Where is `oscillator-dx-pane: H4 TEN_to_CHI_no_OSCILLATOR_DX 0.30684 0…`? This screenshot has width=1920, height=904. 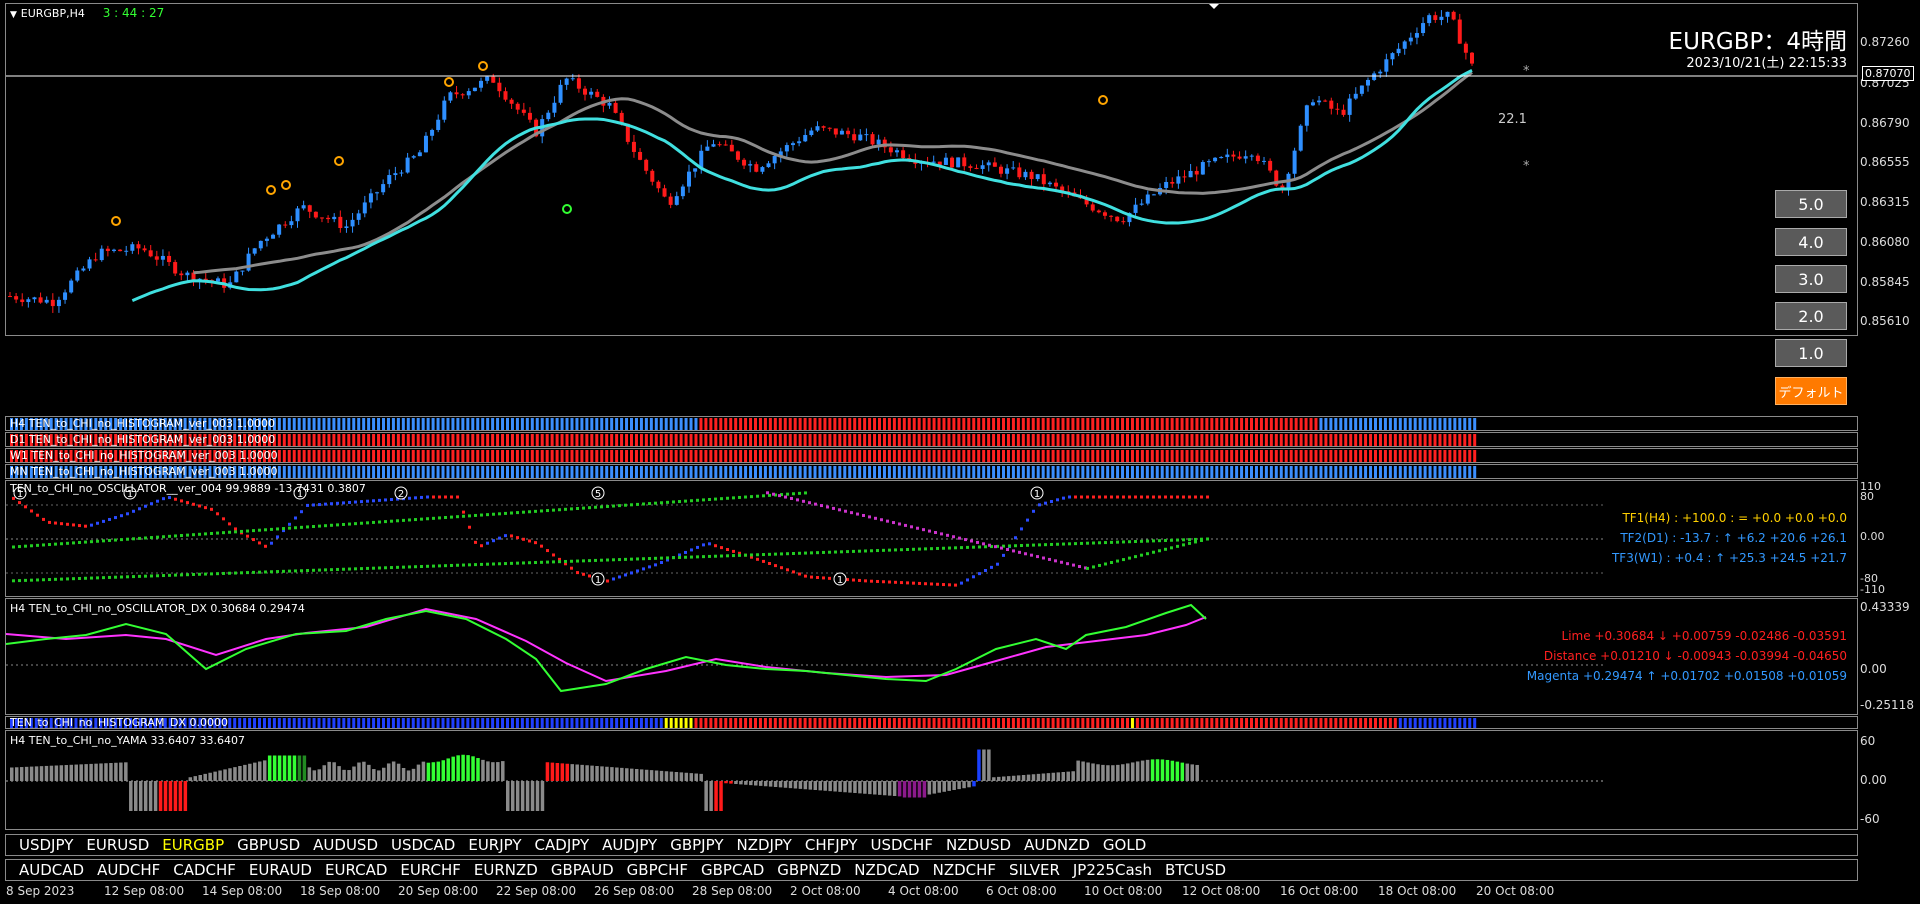 oscillator-dx-pane: H4 TEN_to_CHI_no_OSCILLATOR_DX 0.30684 0… is located at coordinates (931, 656).